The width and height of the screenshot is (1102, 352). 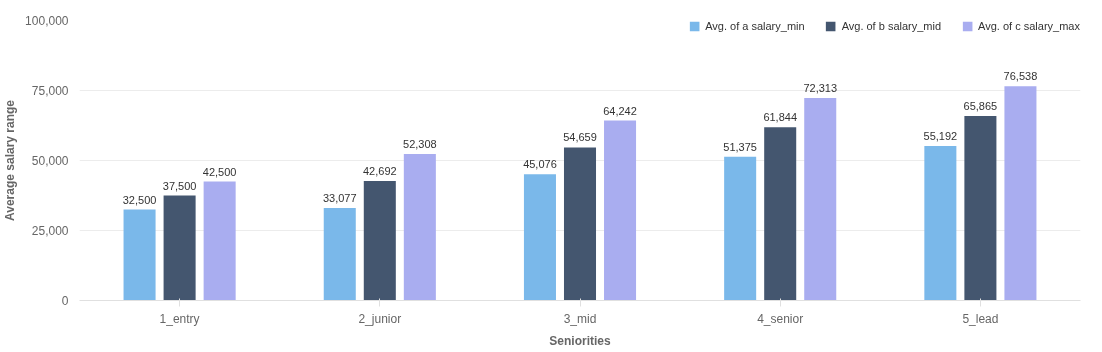 What do you see at coordinates (339, 197) in the screenshot?
I see `data-label: 33,077` at bounding box center [339, 197].